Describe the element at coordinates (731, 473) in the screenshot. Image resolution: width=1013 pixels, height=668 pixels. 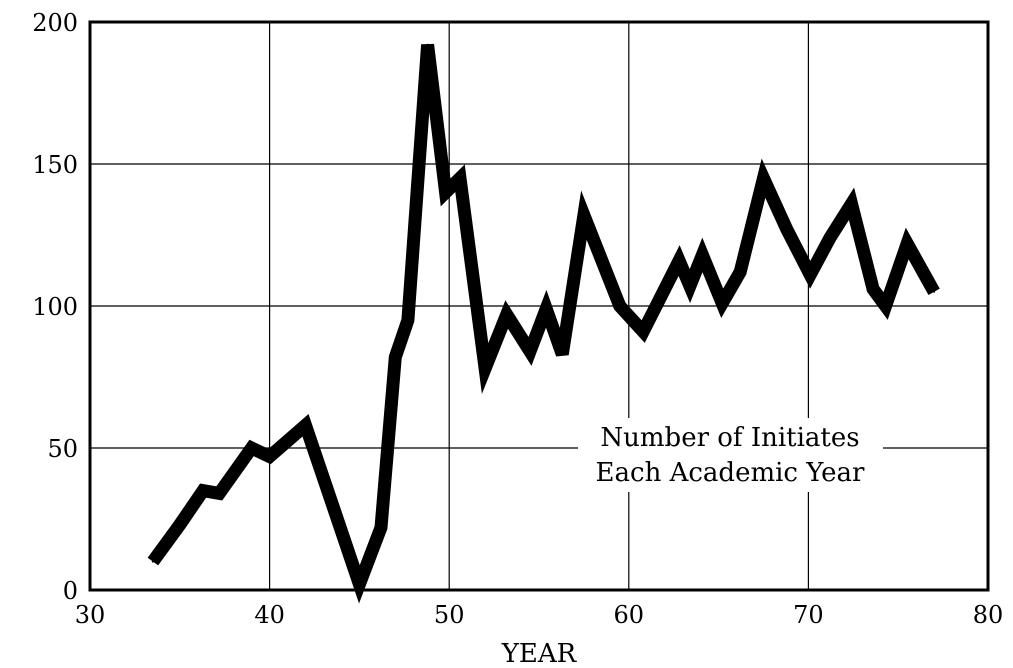
I see `annotation-line-2: Each Academic Year` at that location.